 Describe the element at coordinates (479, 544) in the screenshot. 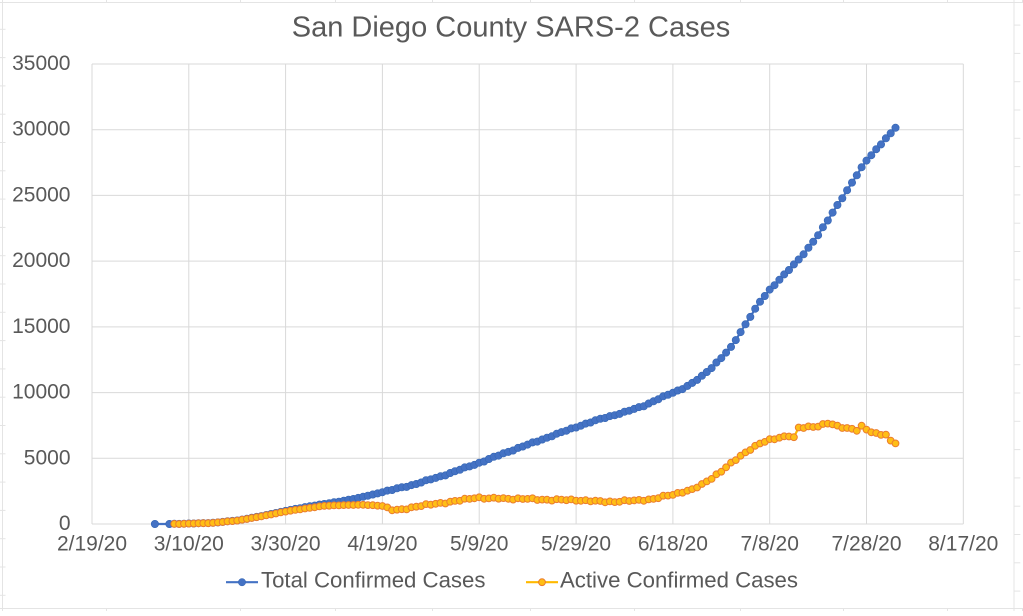

I see `svg-text: 5/9/20` at that location.